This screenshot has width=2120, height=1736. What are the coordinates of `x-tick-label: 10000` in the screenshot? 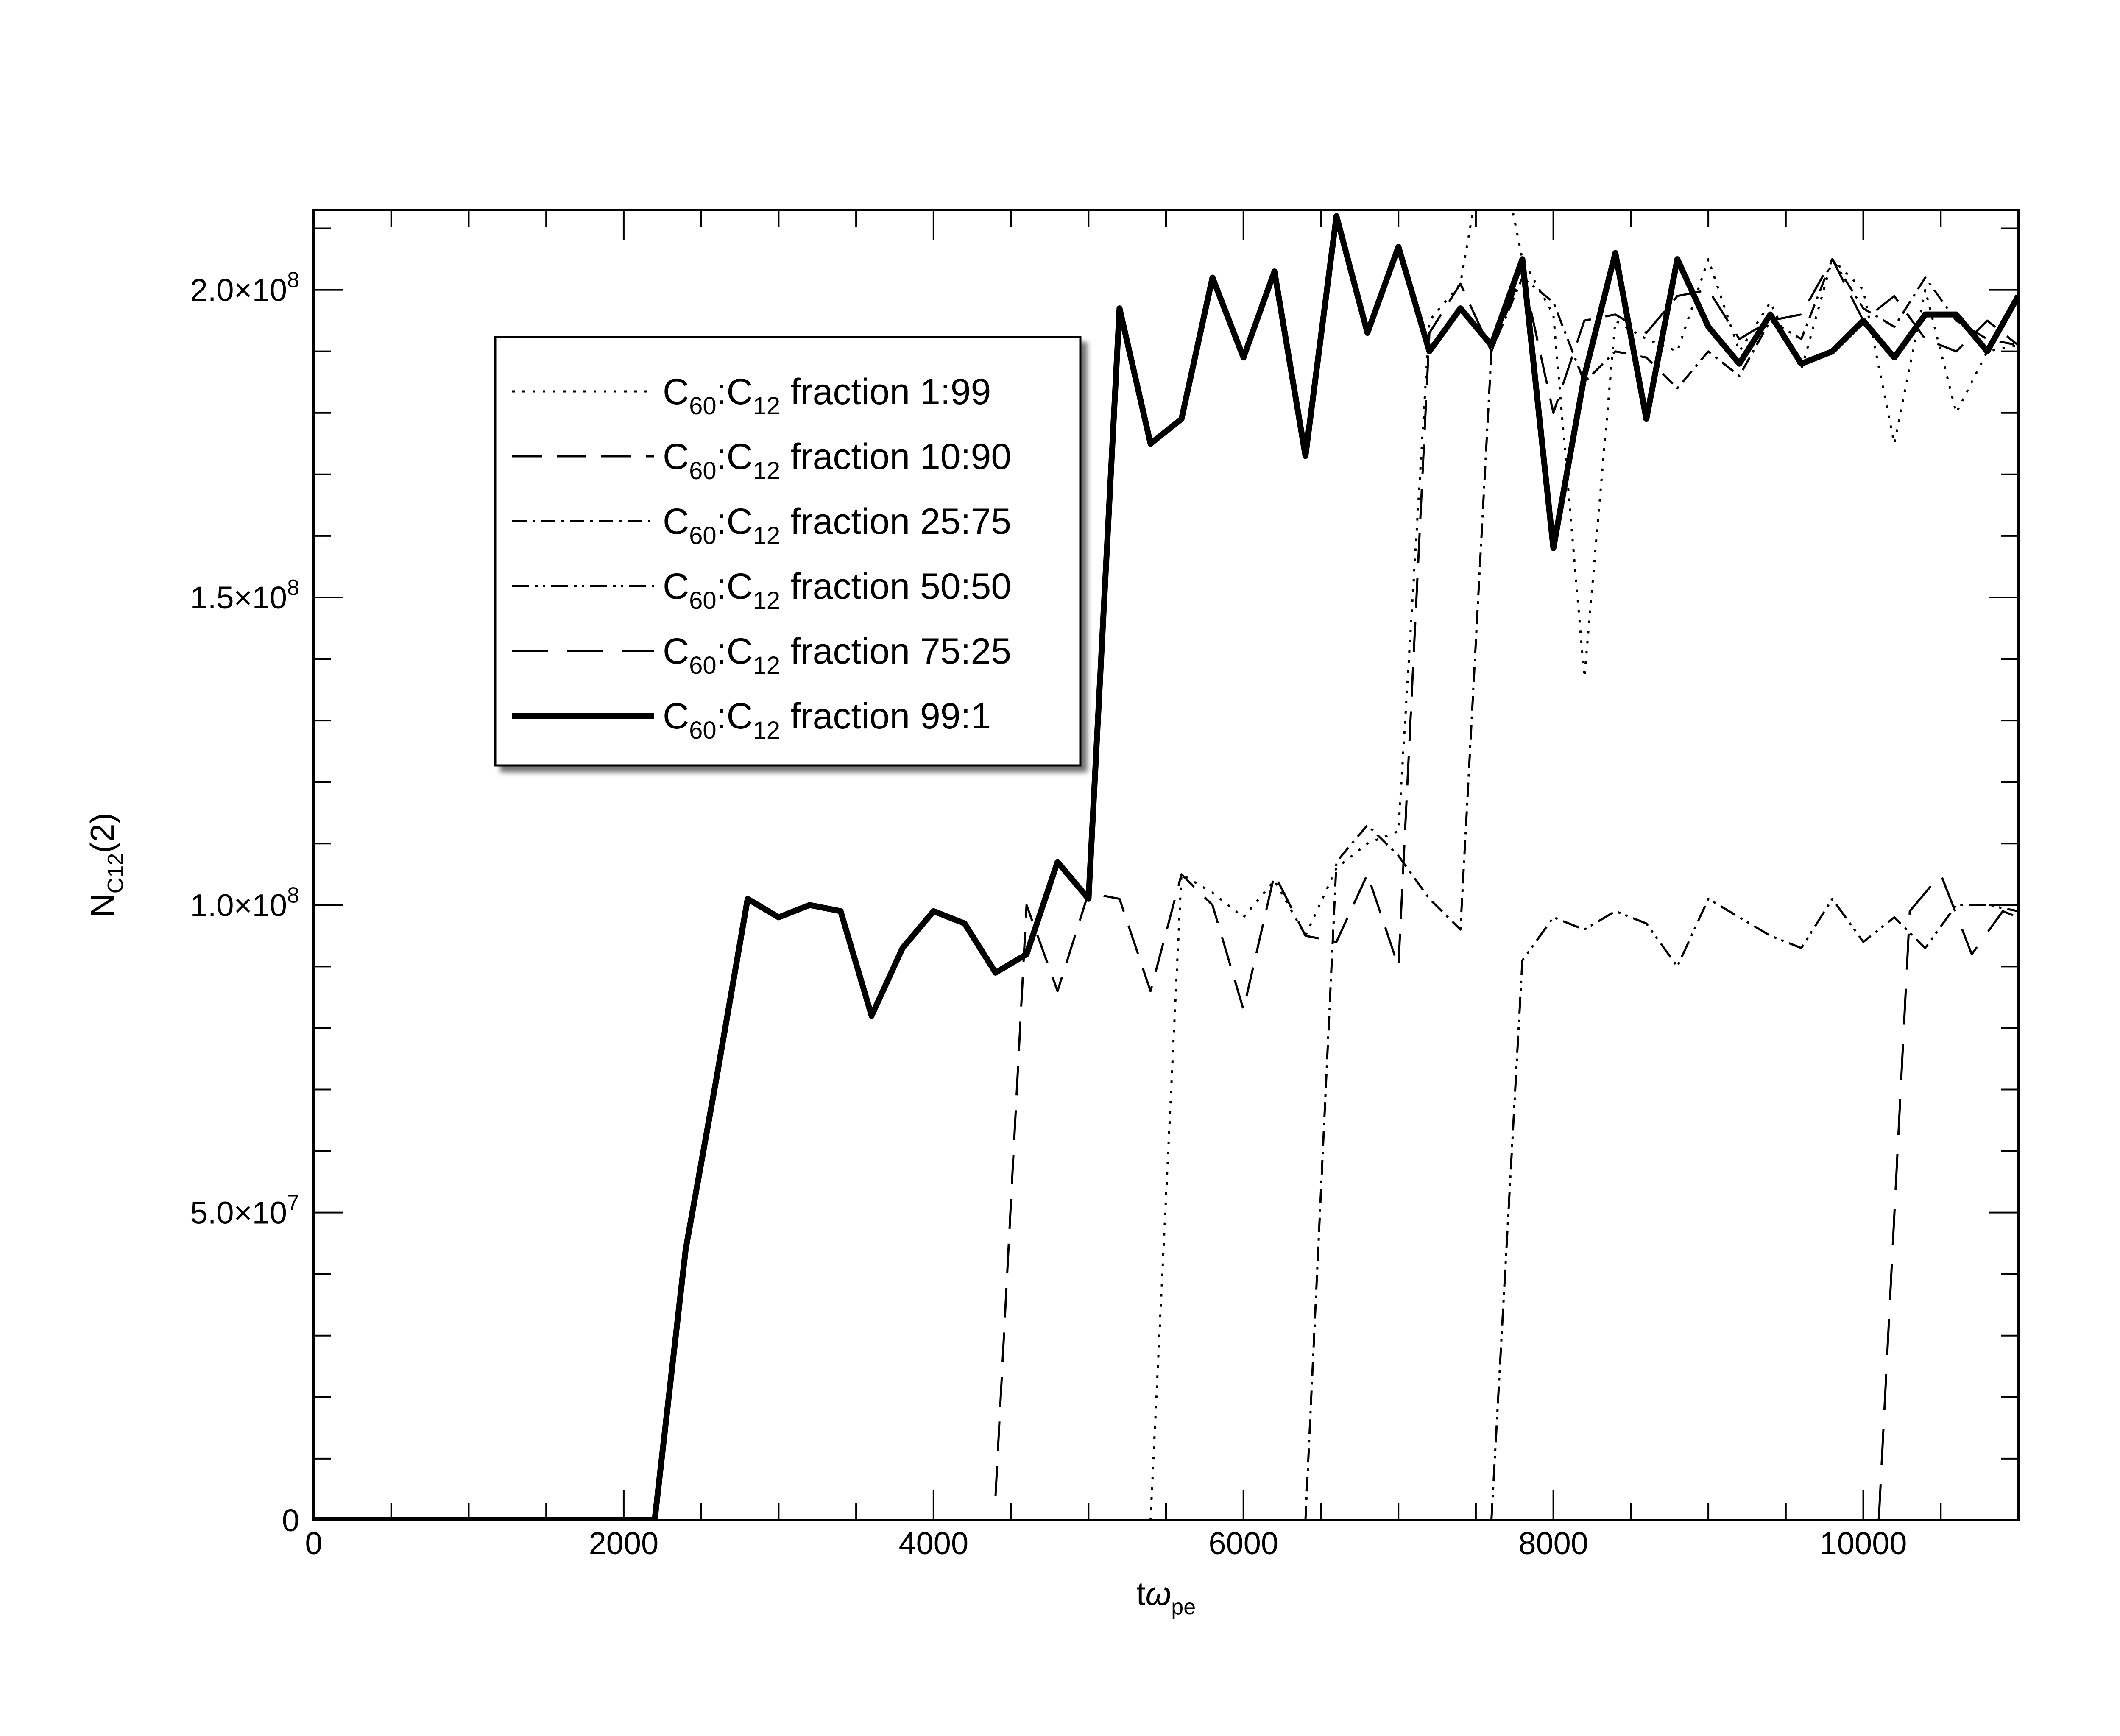 It's located at (1863, 1543).